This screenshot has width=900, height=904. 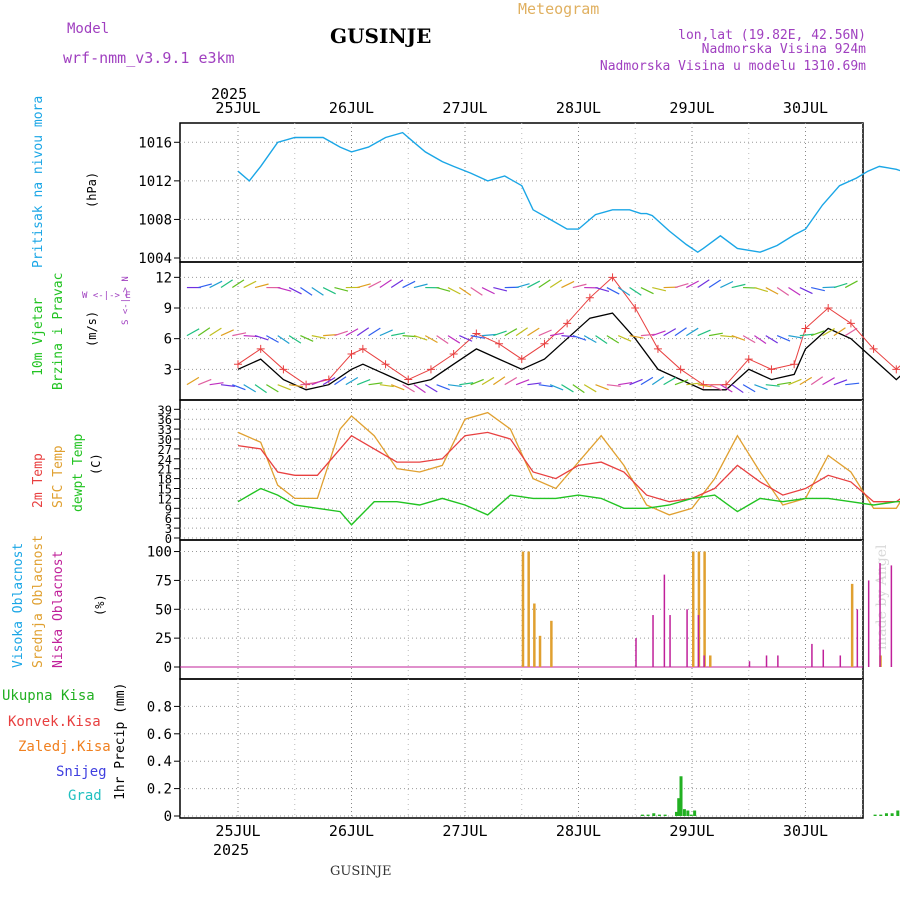 I want to click on precip-ylabel-total: Ukupna Kisa, so click(x=48, y=696).